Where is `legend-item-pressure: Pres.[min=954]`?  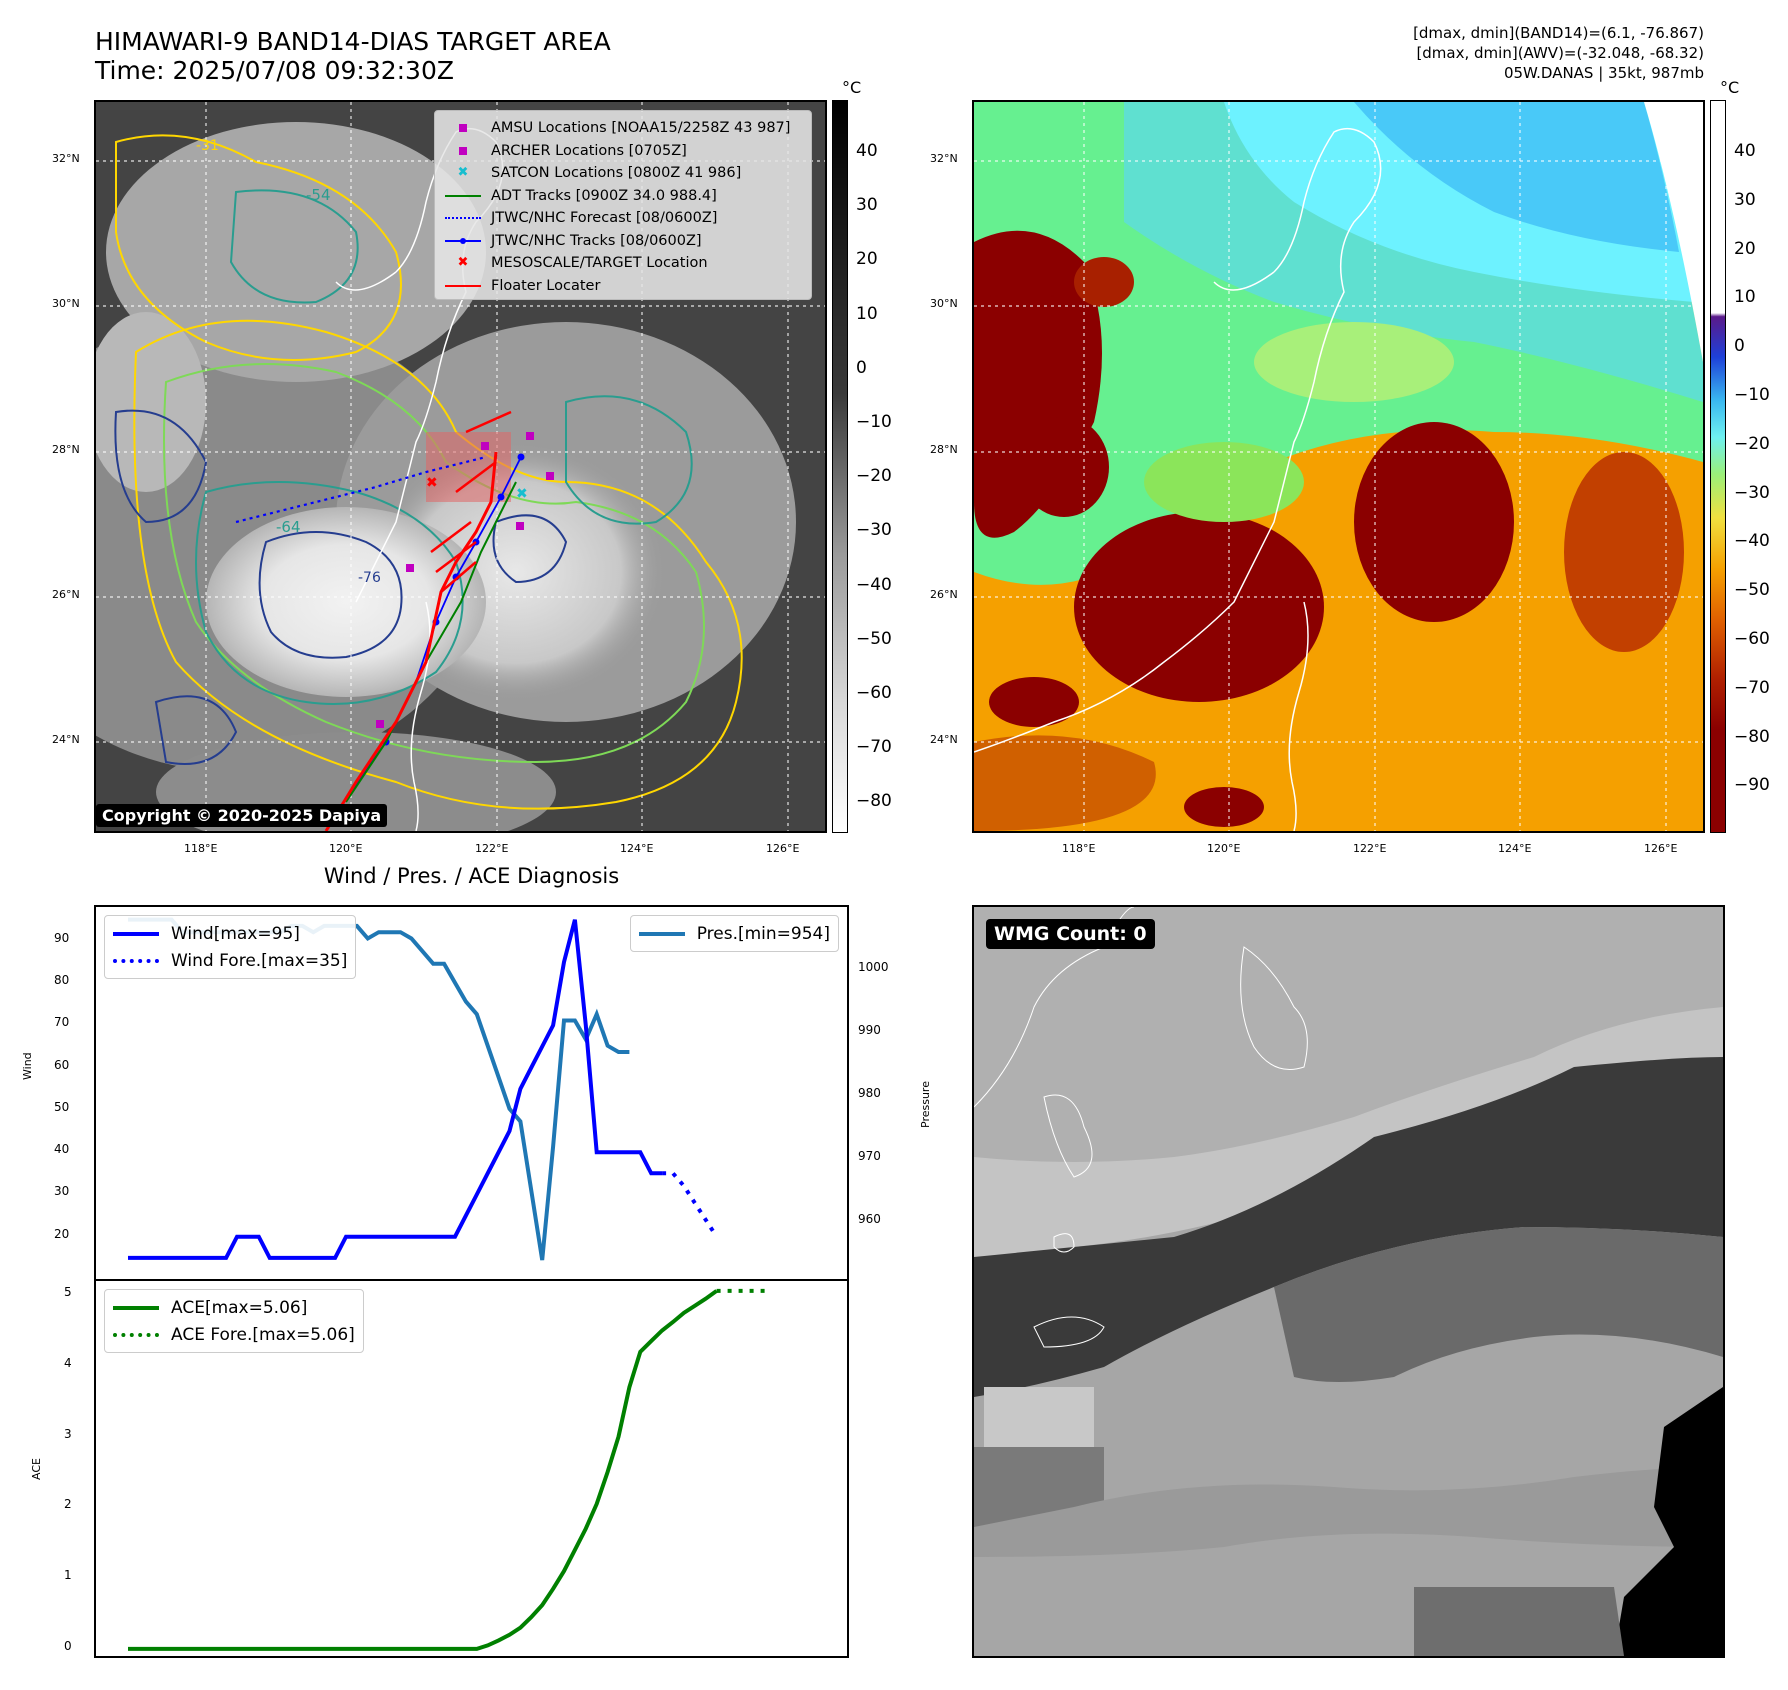
legend-item-pressure: Pres.[min=954] is located at coordinates (734, 933).